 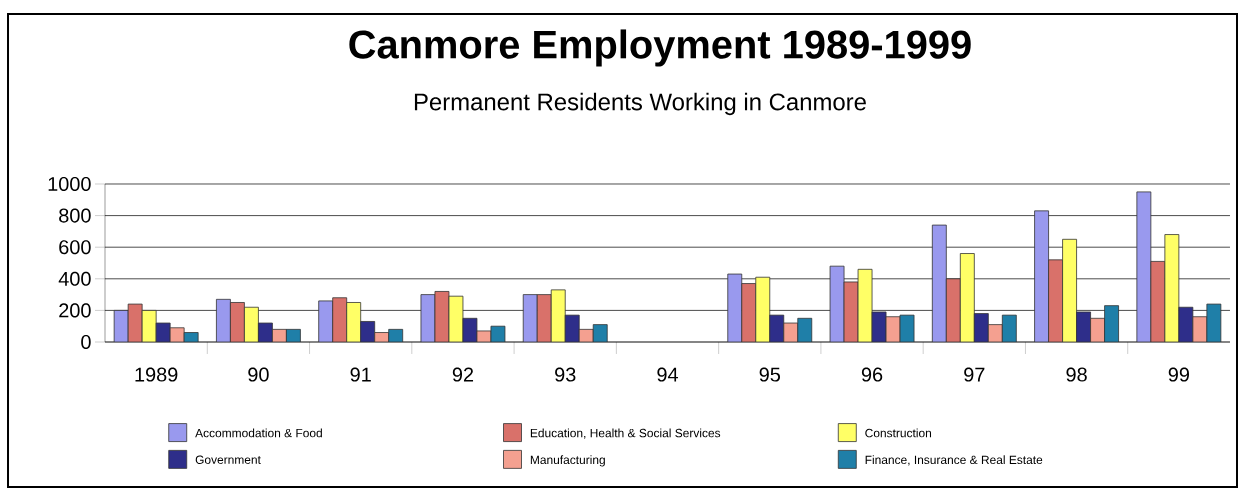 I want to click on legend-label: Construction, so click(x=898, y=433).